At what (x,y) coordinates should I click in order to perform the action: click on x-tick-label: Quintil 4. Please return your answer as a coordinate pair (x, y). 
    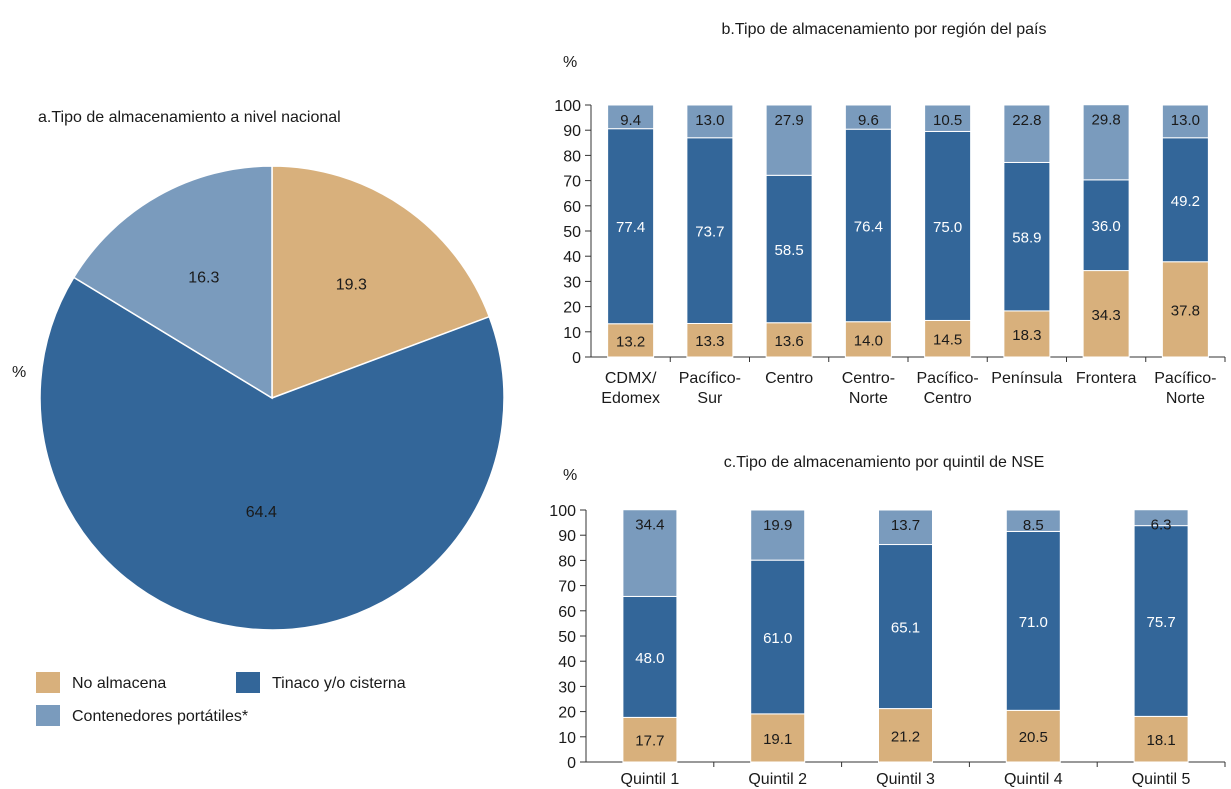
    Looking at the image, I should click on (1033, 779).